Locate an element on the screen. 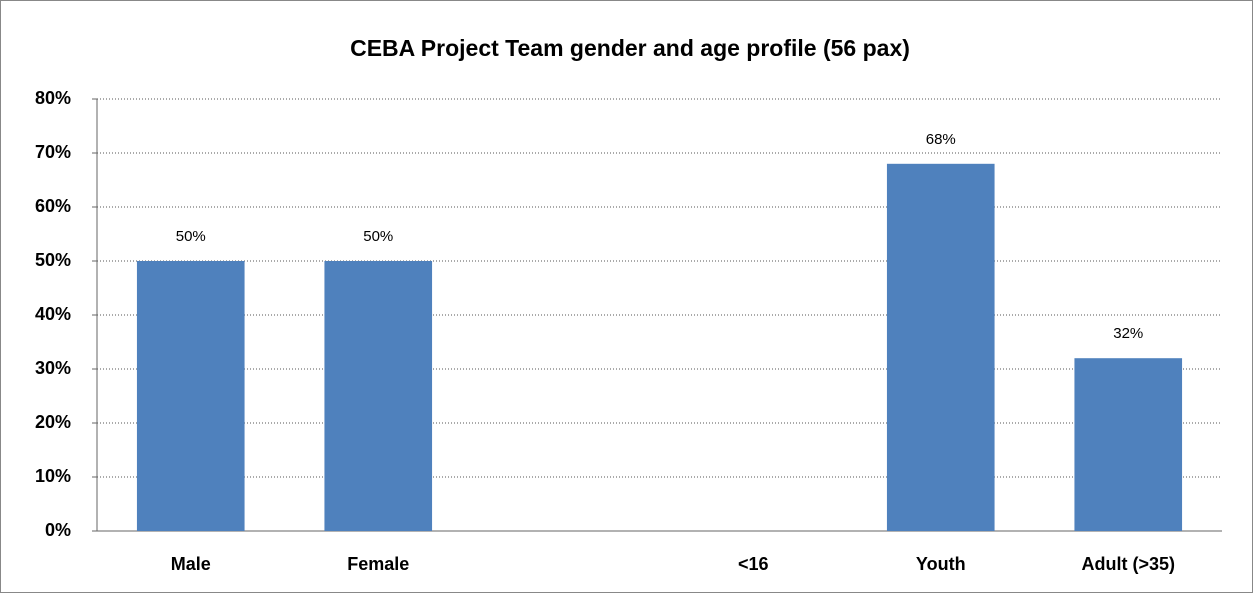  y-tick-label: 20% is located at coordinates (53, 422).